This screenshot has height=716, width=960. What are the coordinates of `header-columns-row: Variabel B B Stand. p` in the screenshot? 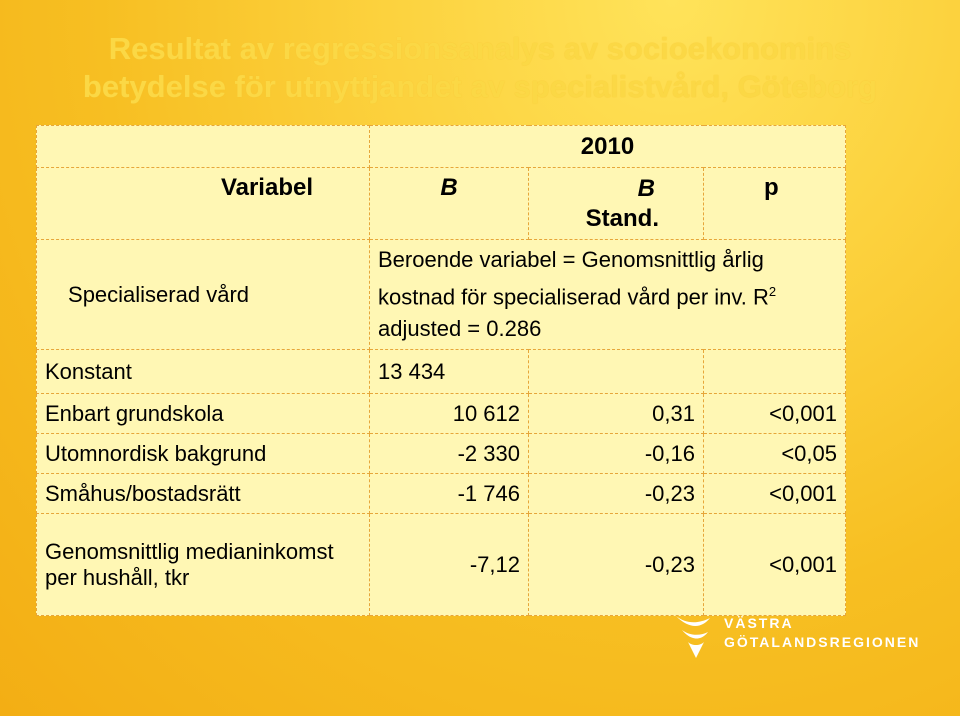 It's located at (441, 203).